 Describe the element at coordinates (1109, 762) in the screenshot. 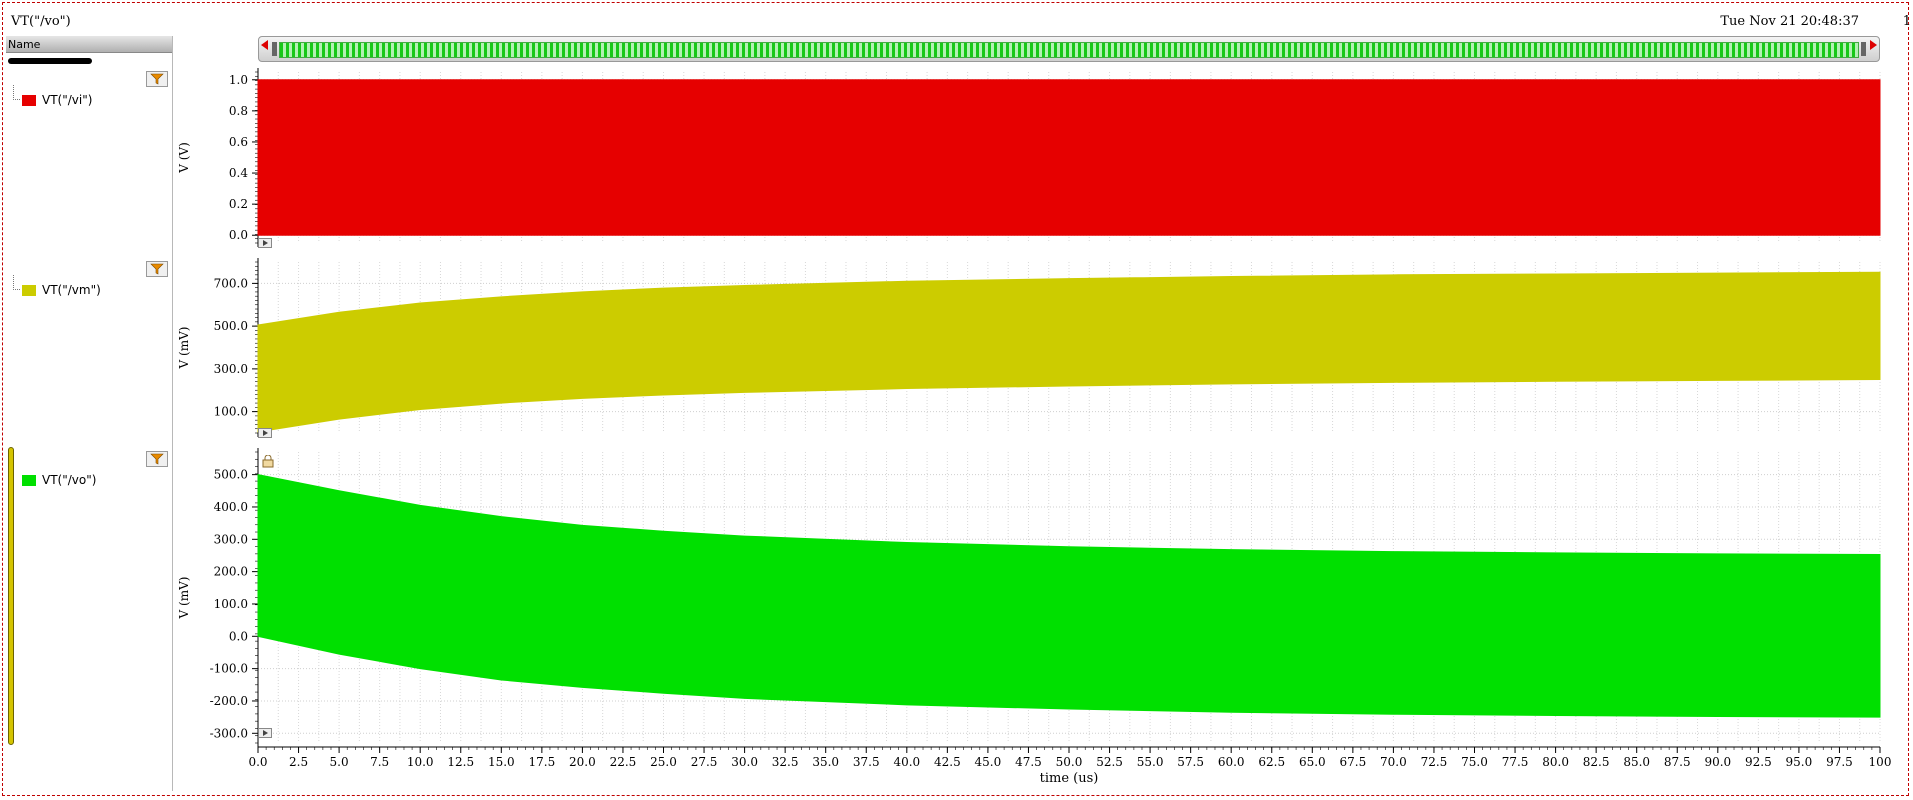

I see `x-tick-label: 52.5` at that location.